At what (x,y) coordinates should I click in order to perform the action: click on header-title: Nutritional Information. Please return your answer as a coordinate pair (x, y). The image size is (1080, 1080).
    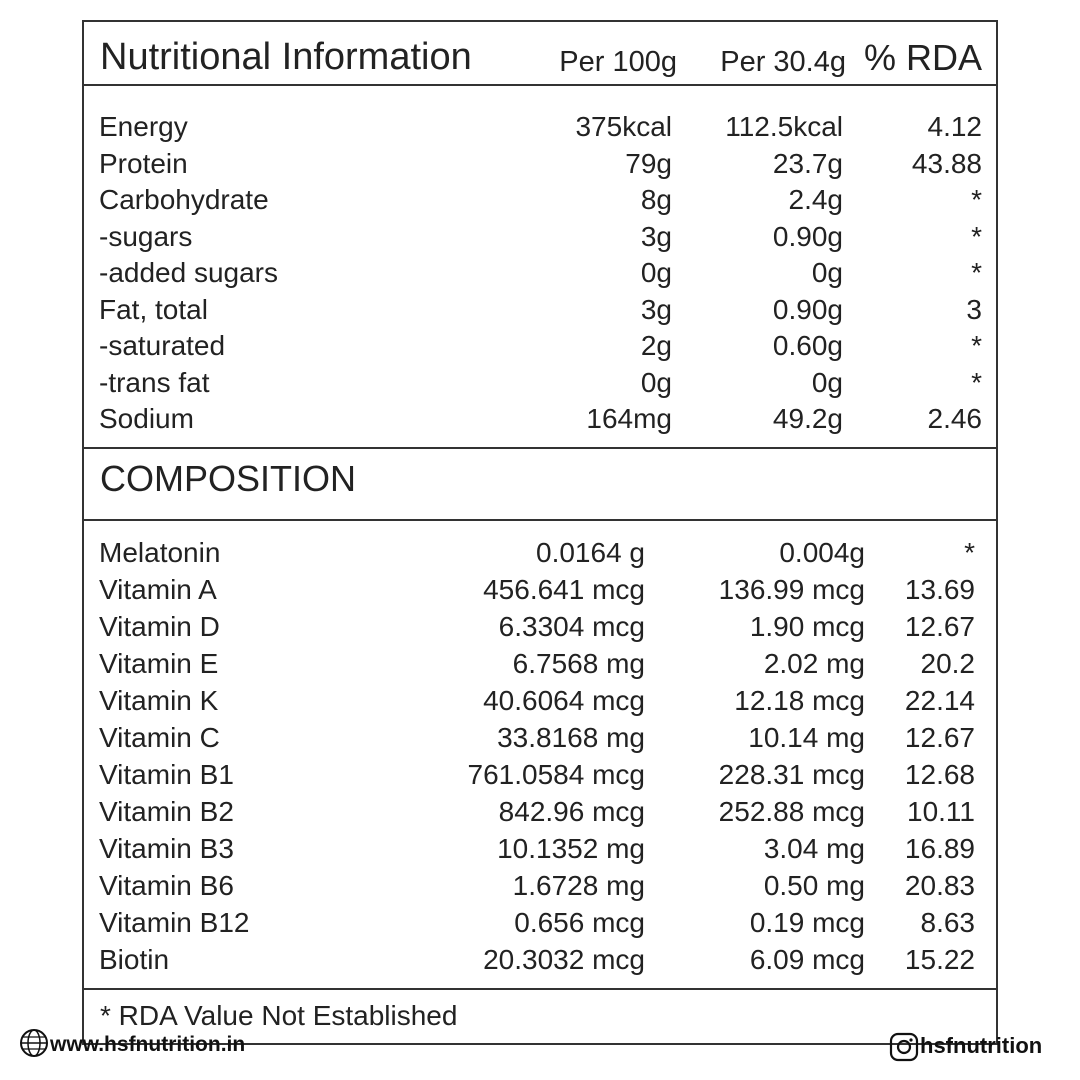
    Looking at the image, I should click on (286, 57).